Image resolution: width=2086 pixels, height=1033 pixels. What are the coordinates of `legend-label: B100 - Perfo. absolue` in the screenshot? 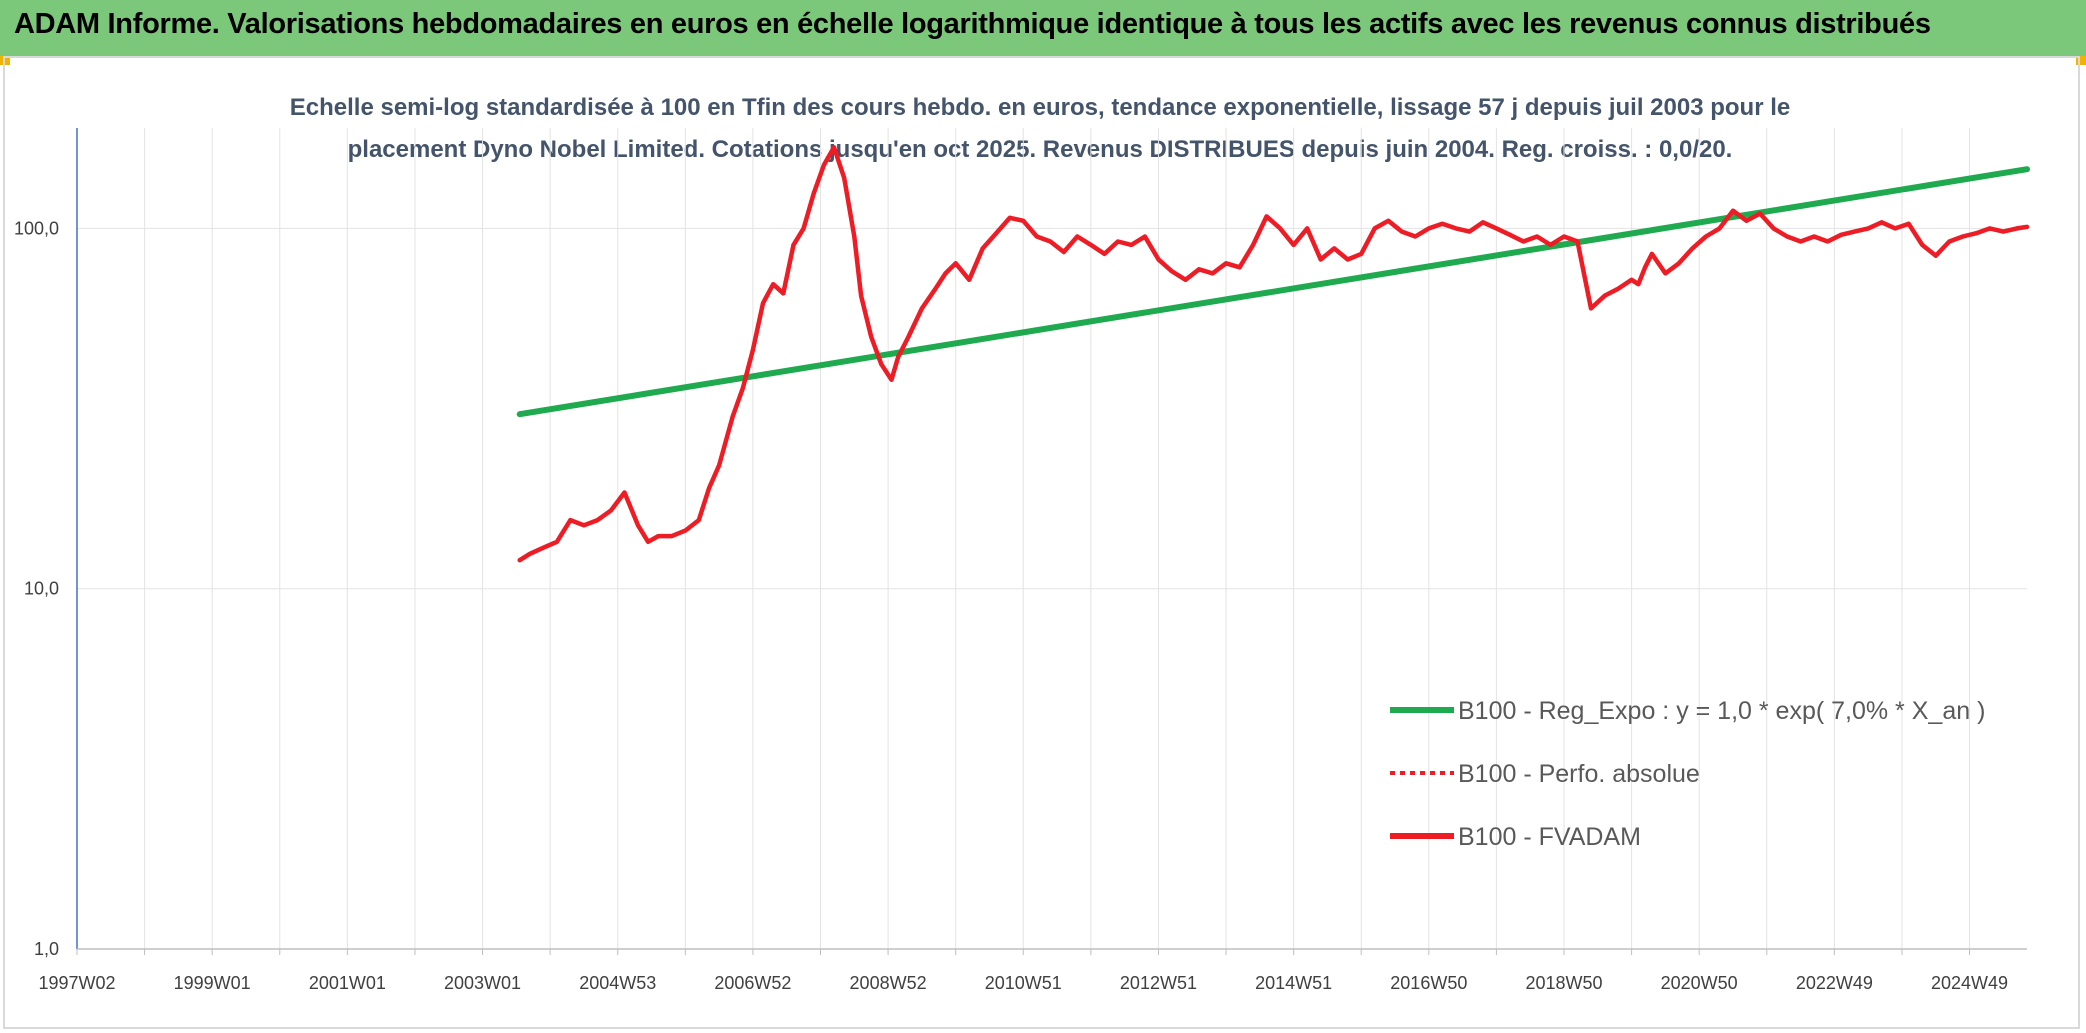 It's located at (1579, 774).